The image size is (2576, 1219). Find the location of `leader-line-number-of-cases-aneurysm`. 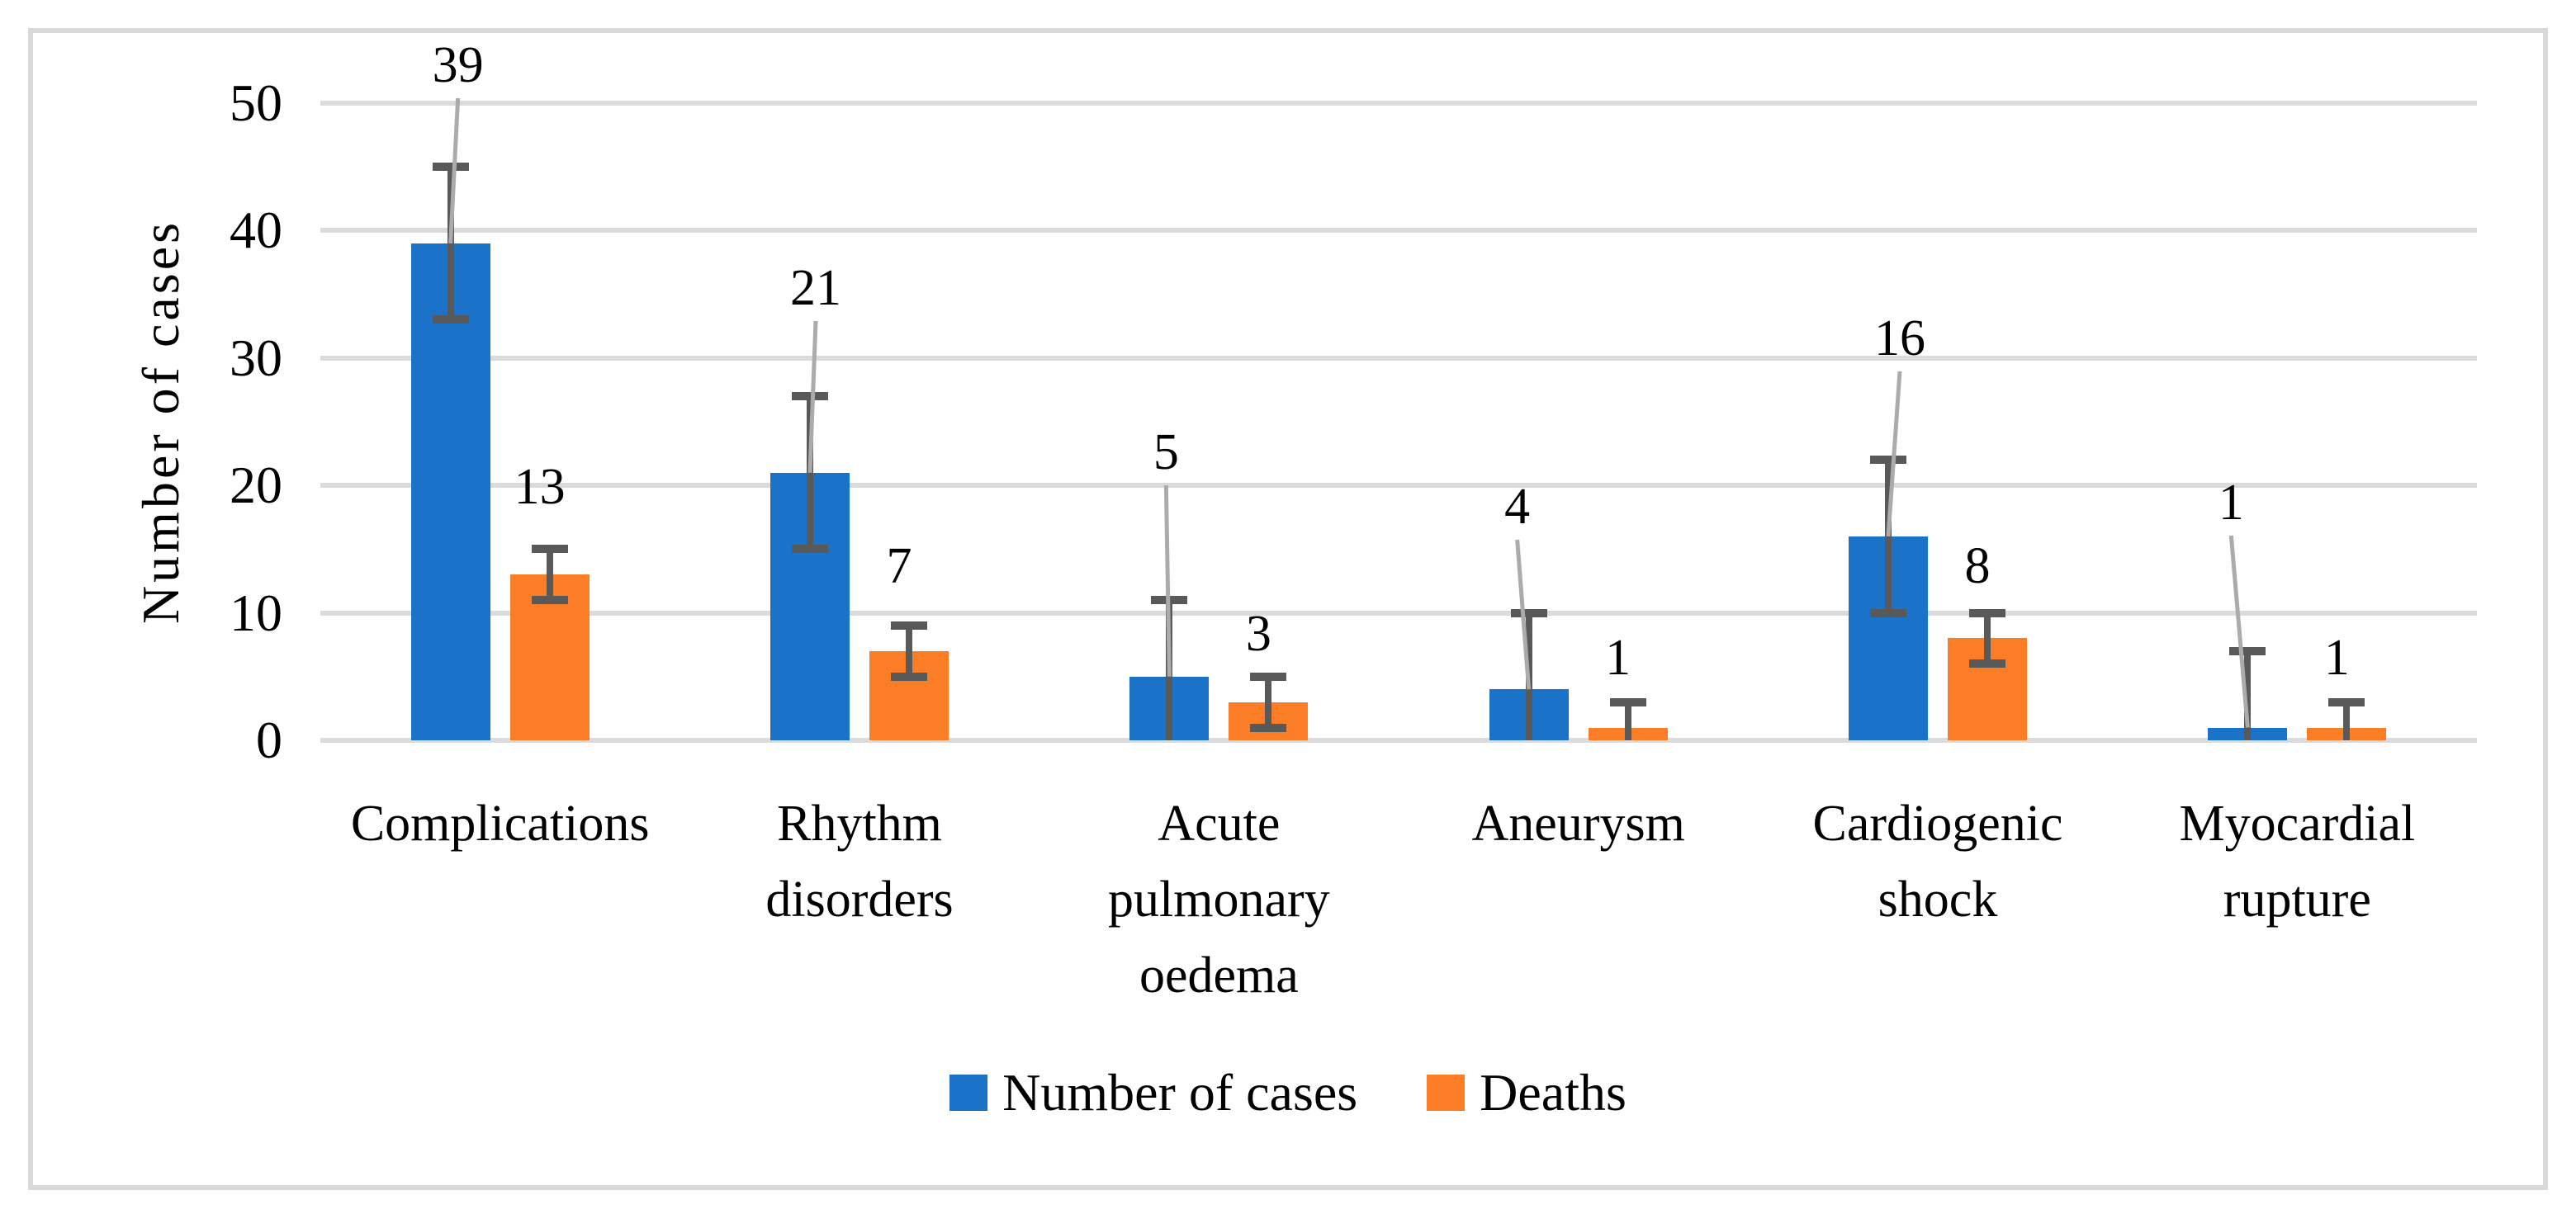

leader-line-number-of-cases-aneurysm is located at coordinates (1523, 614).